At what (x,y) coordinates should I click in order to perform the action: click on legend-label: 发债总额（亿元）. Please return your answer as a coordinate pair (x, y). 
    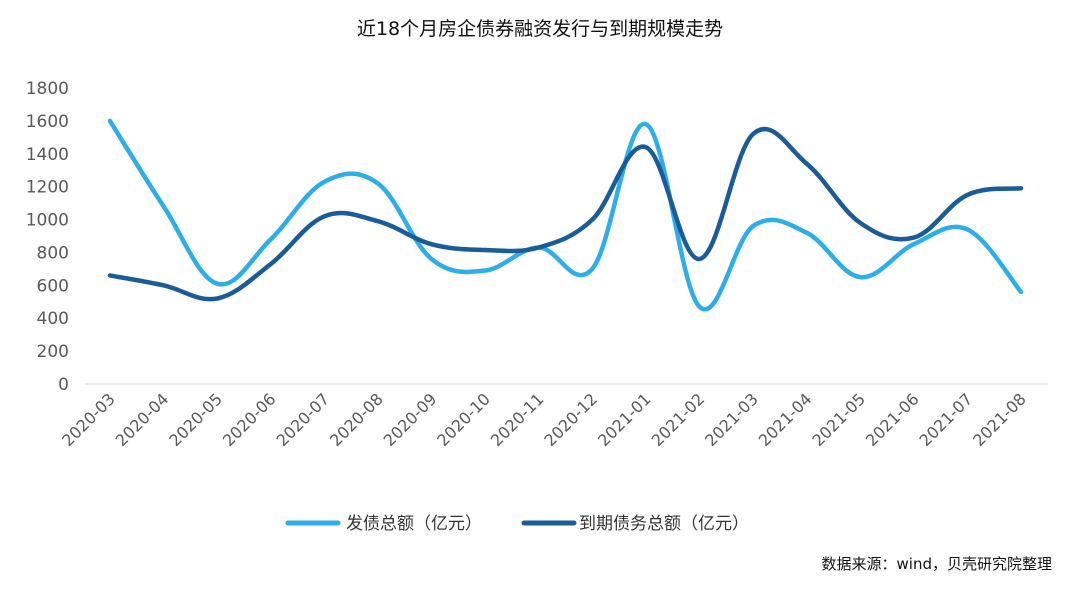
    Looking at the image, I should click on (414, 524).